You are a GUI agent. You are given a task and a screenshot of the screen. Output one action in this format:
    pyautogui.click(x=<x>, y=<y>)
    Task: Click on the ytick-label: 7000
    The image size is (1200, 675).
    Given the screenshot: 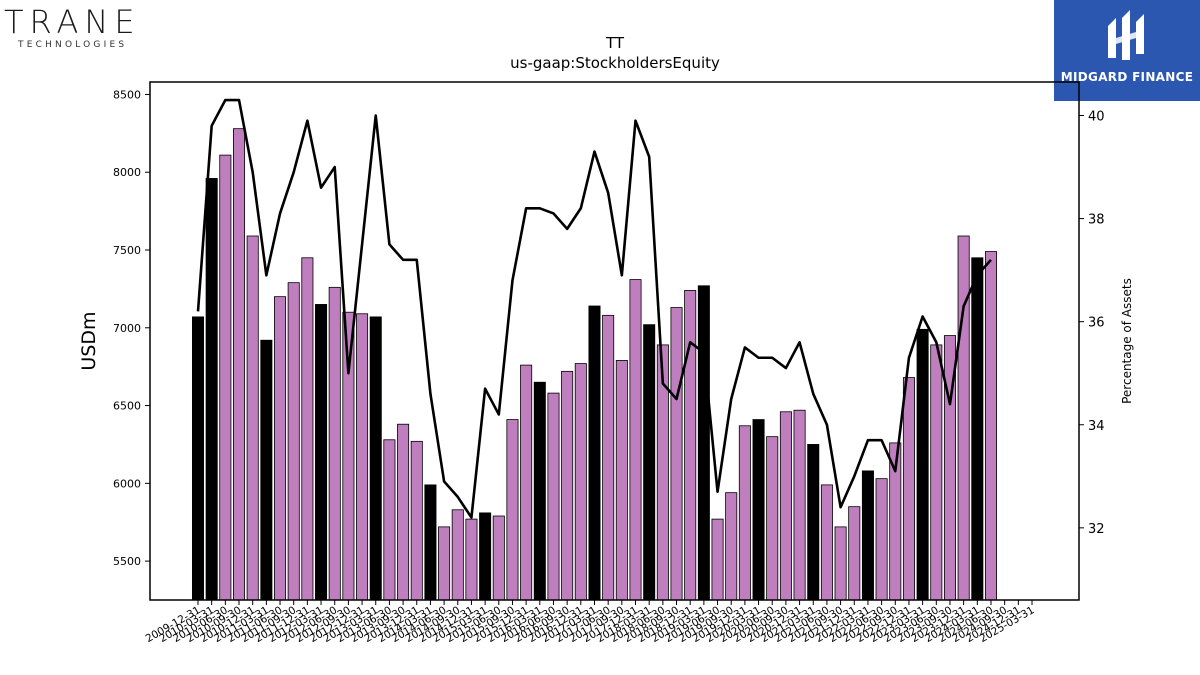 What is the action you would take?
    pyautogui.click(x=127, y=328)
    